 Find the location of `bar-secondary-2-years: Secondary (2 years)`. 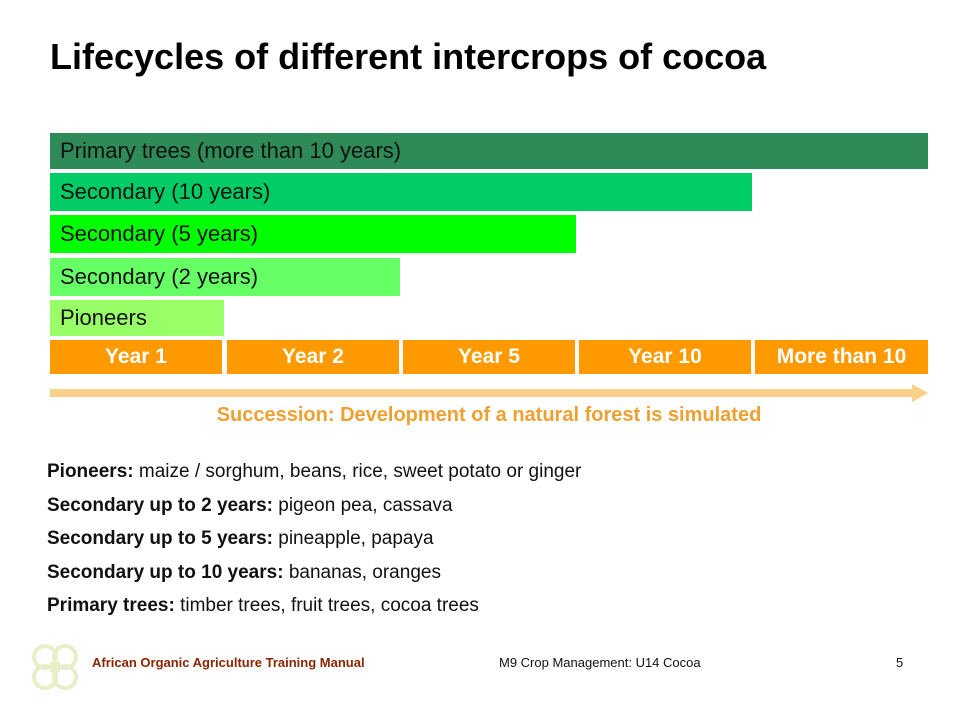

bar-secondary-2-years: Secondary (2 years) is located at coordinates (225, 277).